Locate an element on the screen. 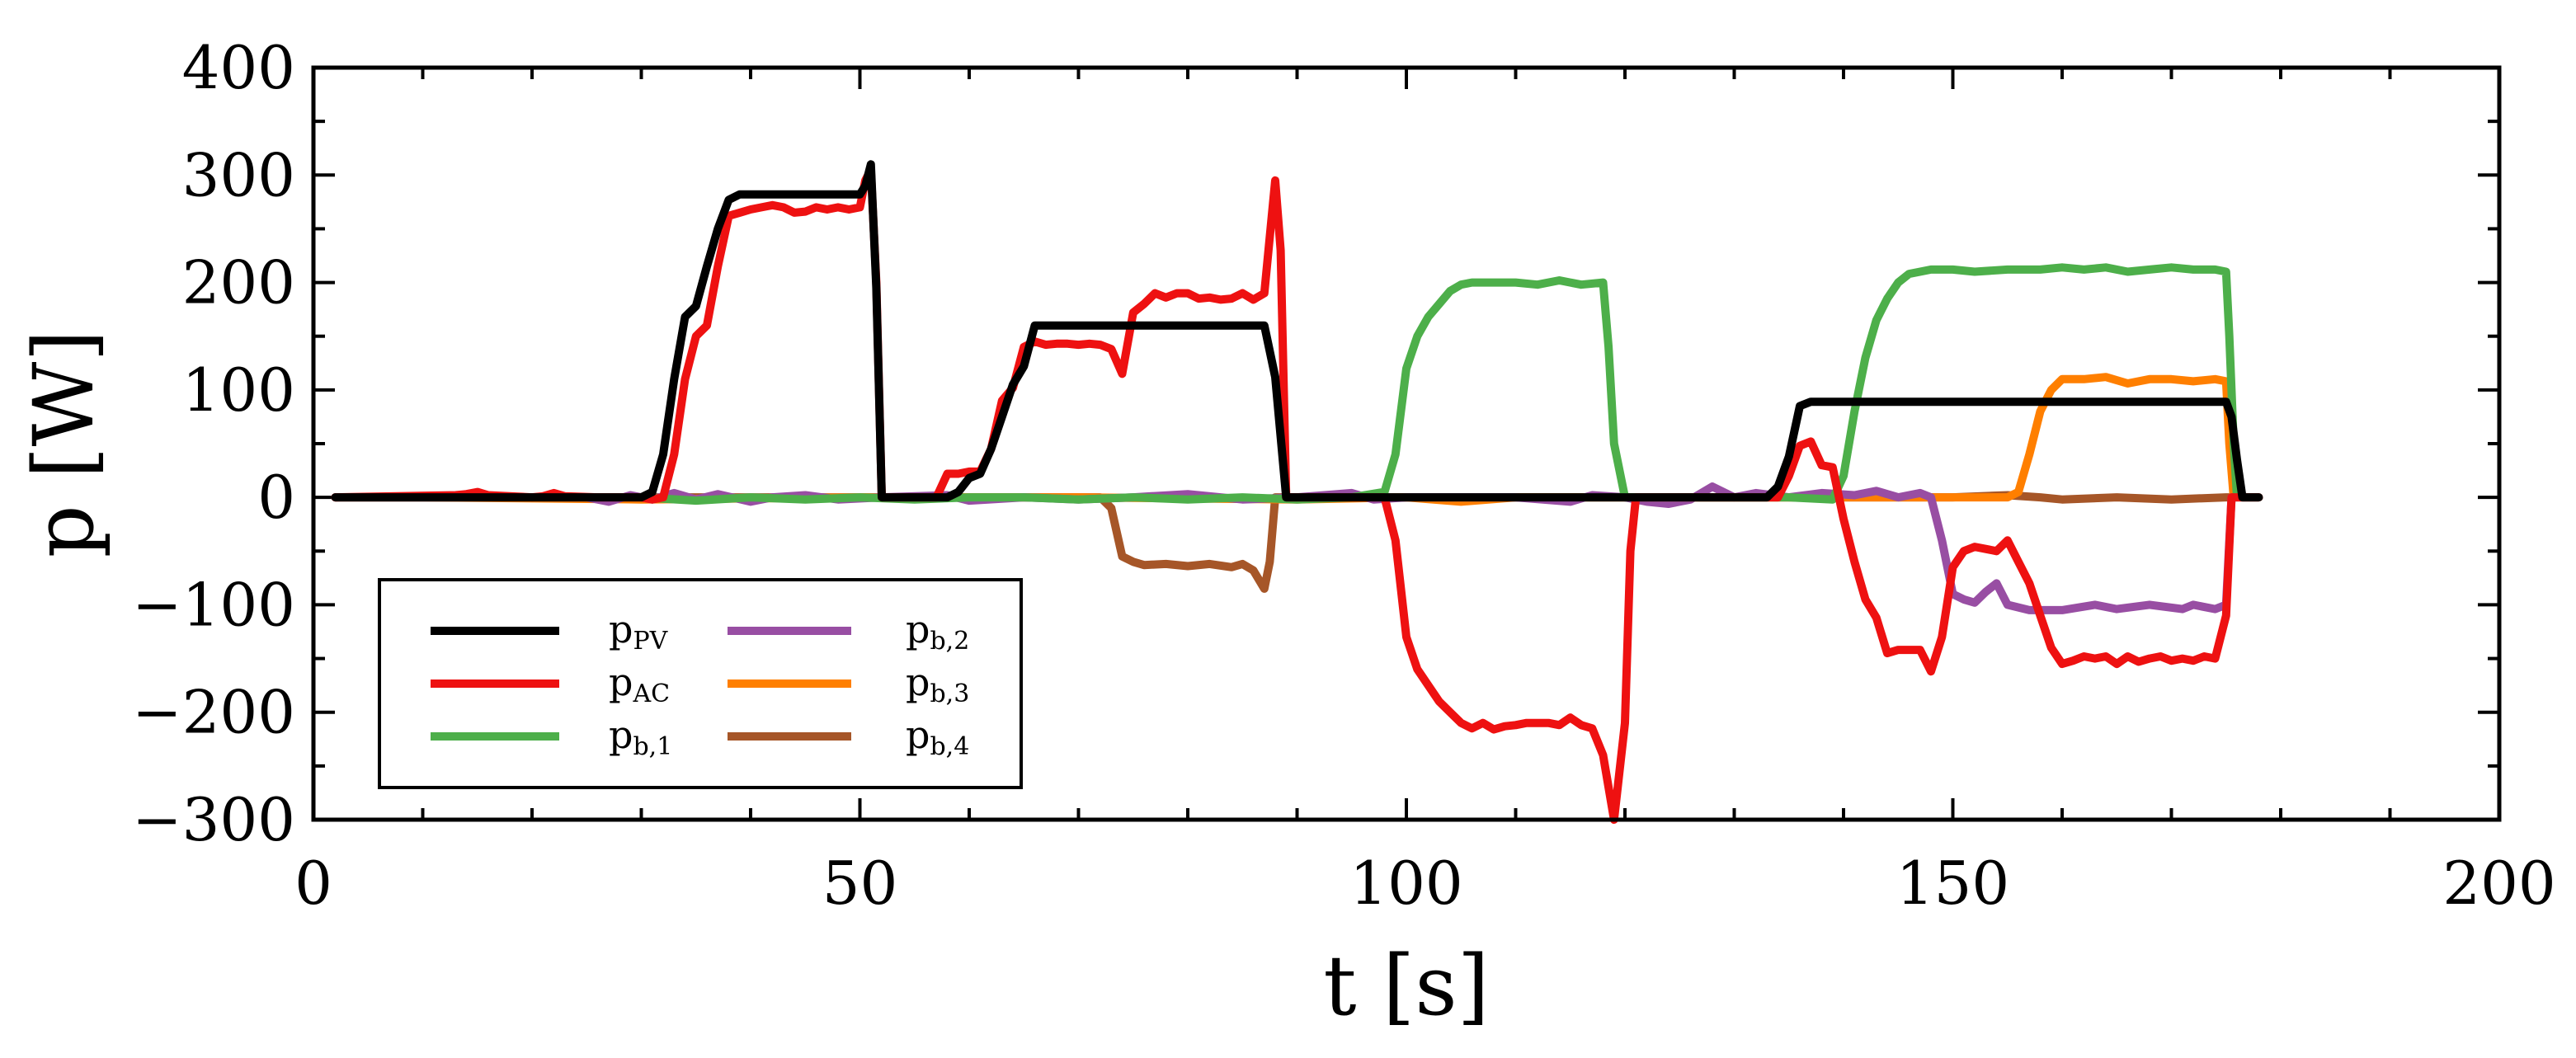 The width and height of the screenshot is (2576, 1058). legend-label-pb-2: pb,2 is located at coordinates (938, 631).